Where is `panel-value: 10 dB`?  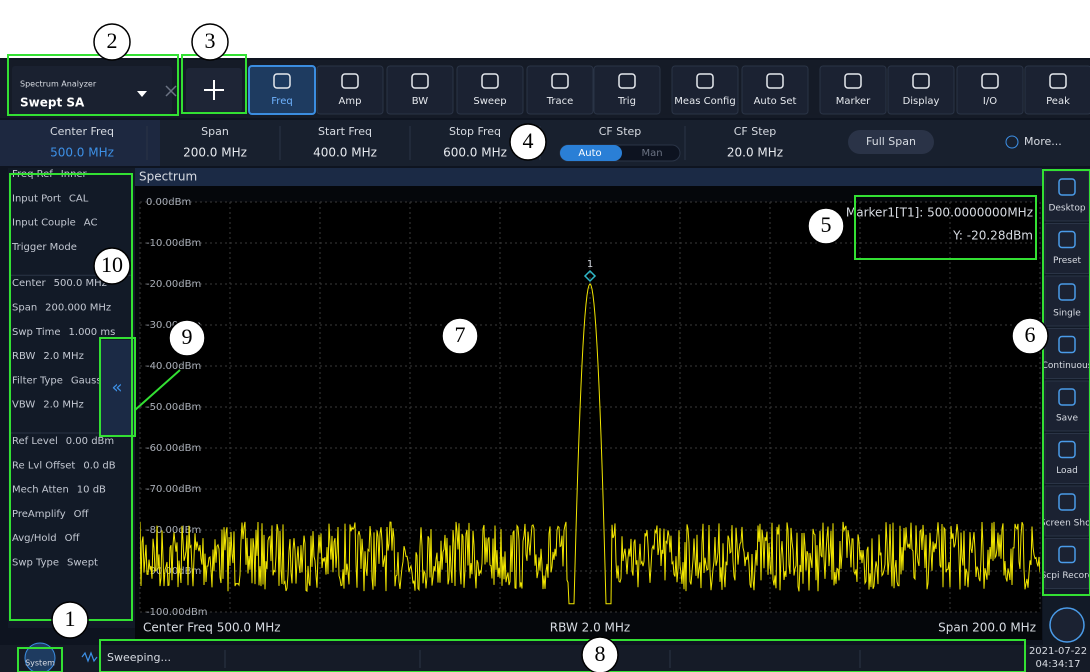 panel-value: 10 dB is located at coordinates (91, 490).